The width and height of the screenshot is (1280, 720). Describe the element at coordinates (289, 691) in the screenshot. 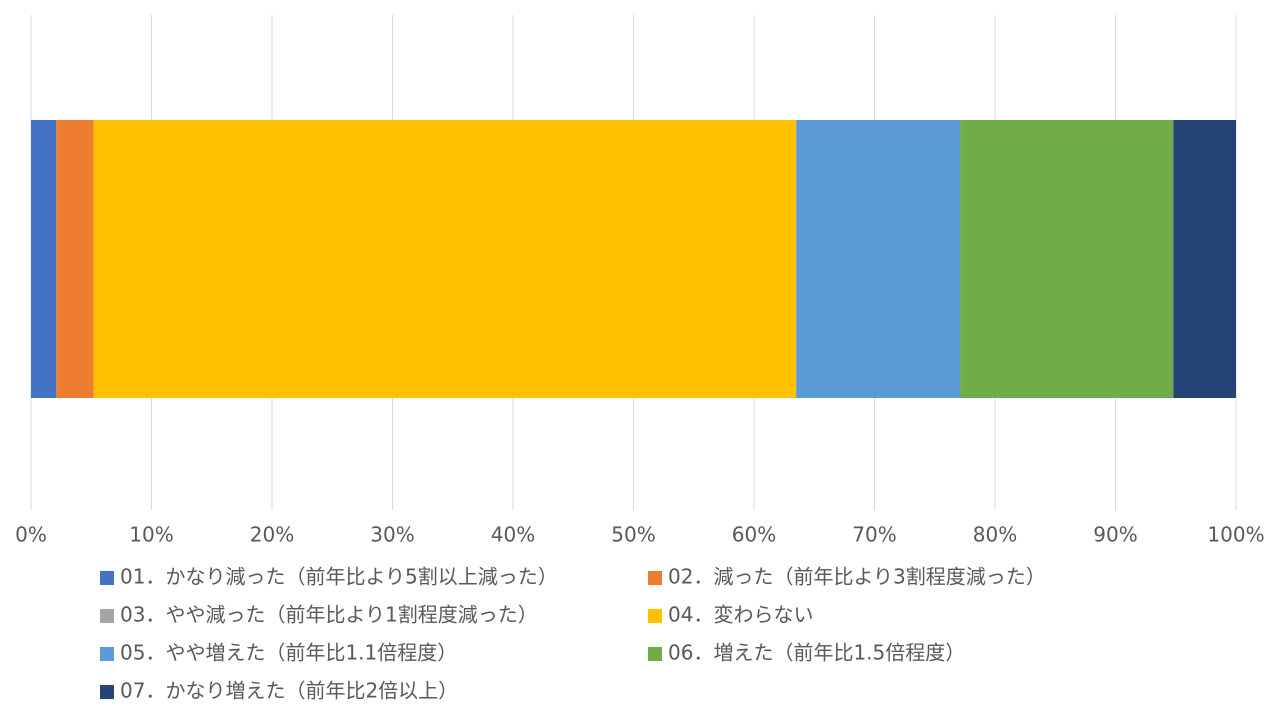

I see `legend-label: 07．かなり増えた（前年比2倍以上）` at that location.